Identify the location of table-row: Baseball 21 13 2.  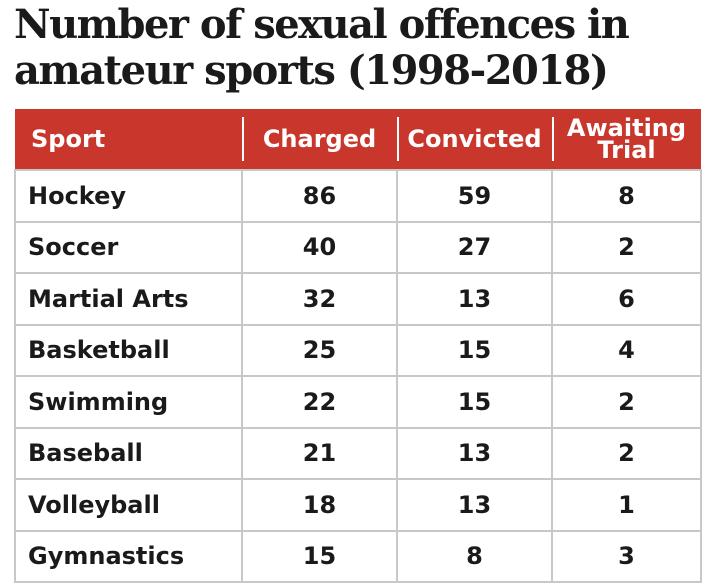
(358, 453).